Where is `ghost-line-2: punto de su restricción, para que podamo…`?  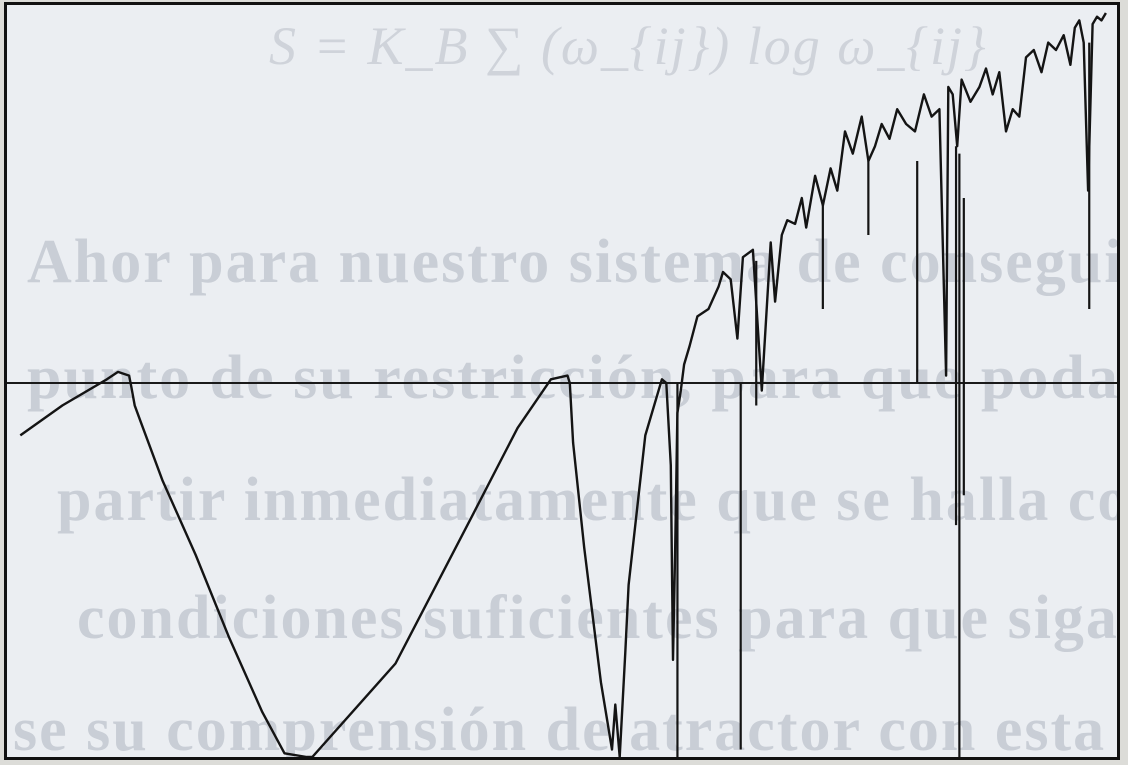 ghost-line-2: punto de su restricción, para que podamo… is located at coordinates (573, 378).